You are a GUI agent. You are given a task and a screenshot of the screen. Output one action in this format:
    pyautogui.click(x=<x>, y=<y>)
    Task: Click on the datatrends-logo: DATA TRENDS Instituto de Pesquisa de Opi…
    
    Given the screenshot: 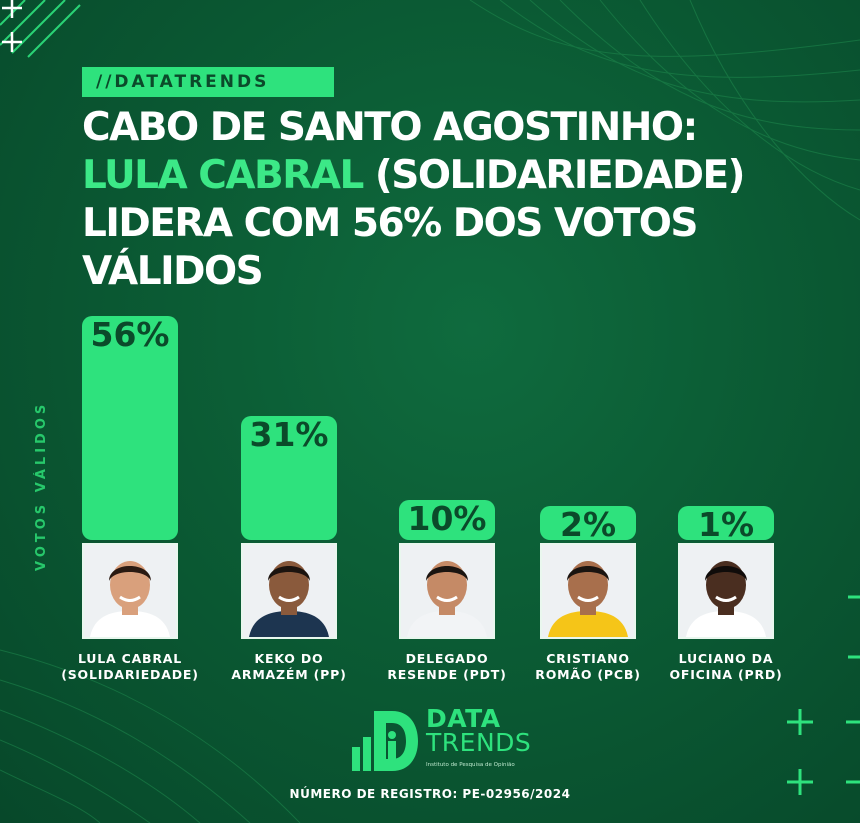 What is the action you would take?
    pyautogui.click(x=442, y=740)
    